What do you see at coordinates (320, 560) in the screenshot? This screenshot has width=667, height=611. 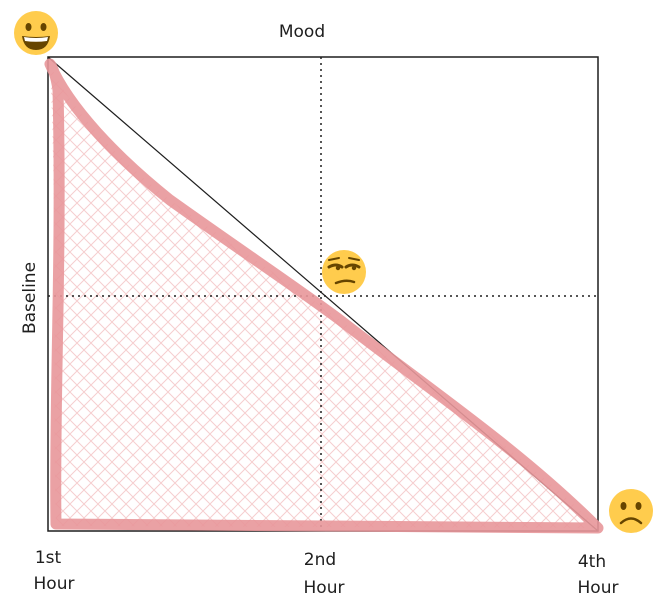 I see `hour-2-label-line1: 2nd` at bounding box center [320, 560].